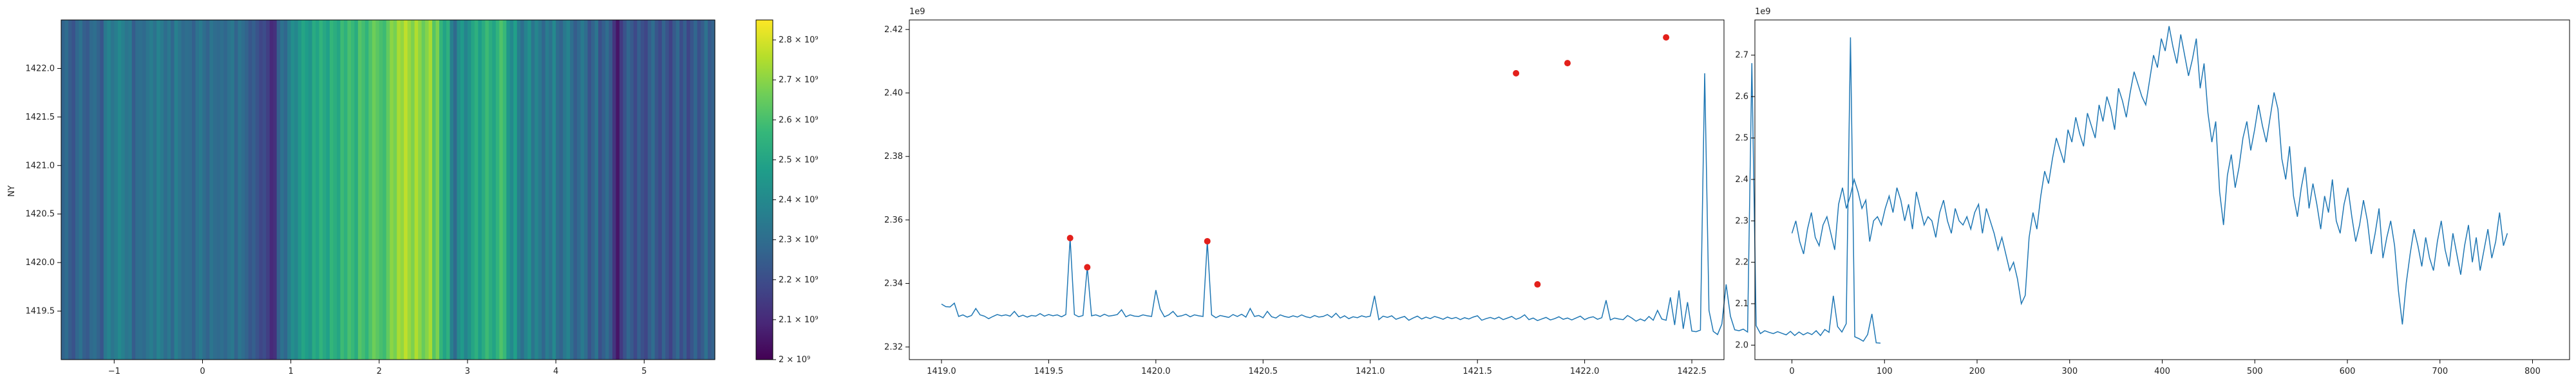  Describe the element at coordinates (893, 93) in the screenshot. I see `peaks-y-tick-label: 2.40` at that location.